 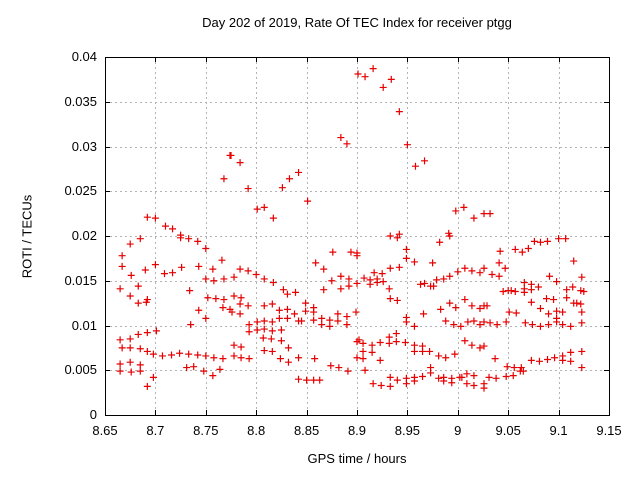 I want to click on x-axis-label: GPS time / hours, so click(x=357, y=458).